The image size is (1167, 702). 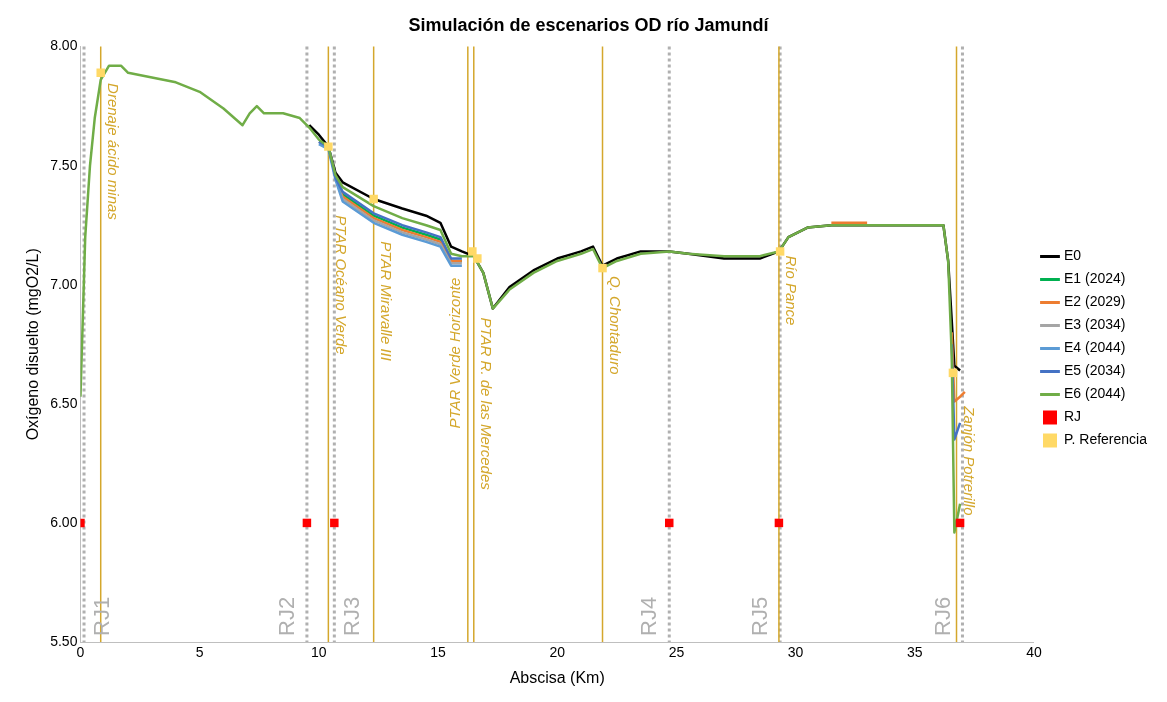 I want to click on legend-label: E2 (2029), so click(x=1094, y=301).